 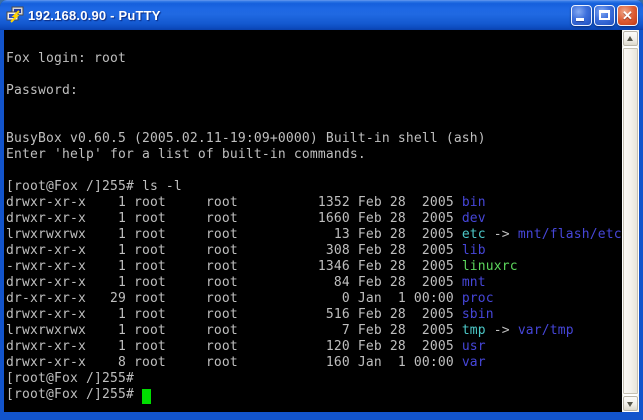 I want to click on down-arrow-icon, so click(x=630, y=404).